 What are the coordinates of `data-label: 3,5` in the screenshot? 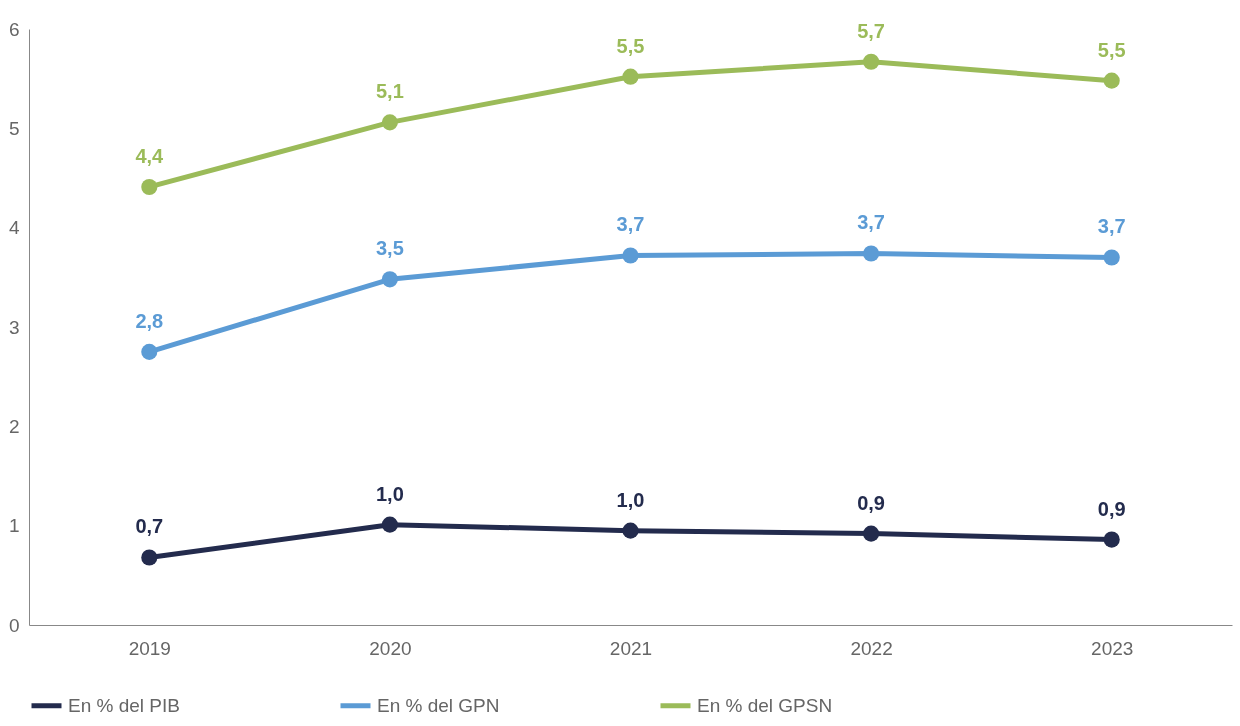 It's located at (389, 248).